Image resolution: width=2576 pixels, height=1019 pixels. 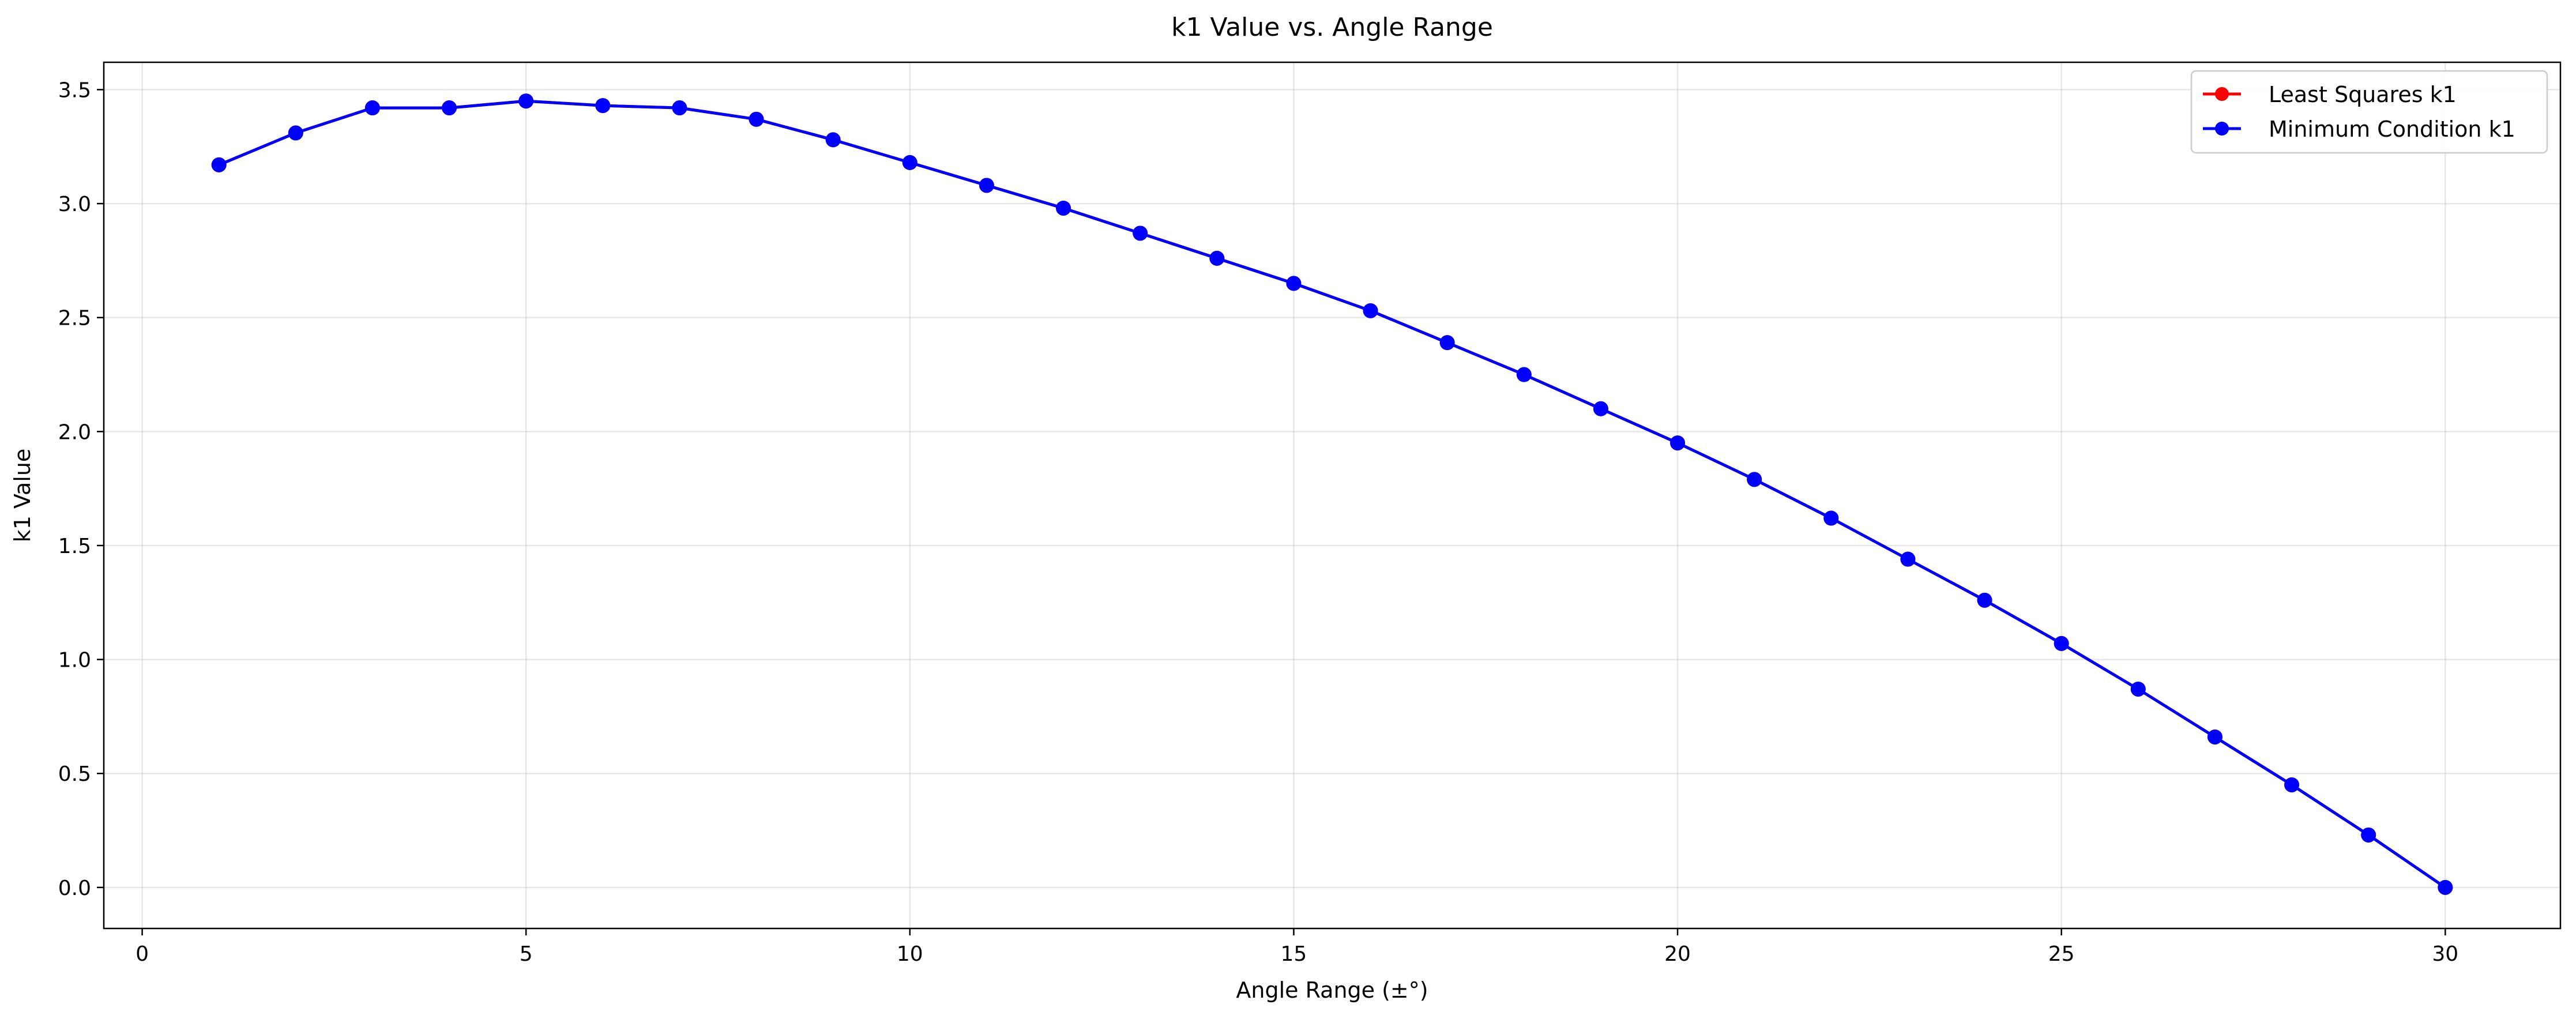 What do you see at coordinates (2363, 94) in the screenshot?
I see `legend-label-least-squares: Least Squares k1` at bounding box center [2363, 94].